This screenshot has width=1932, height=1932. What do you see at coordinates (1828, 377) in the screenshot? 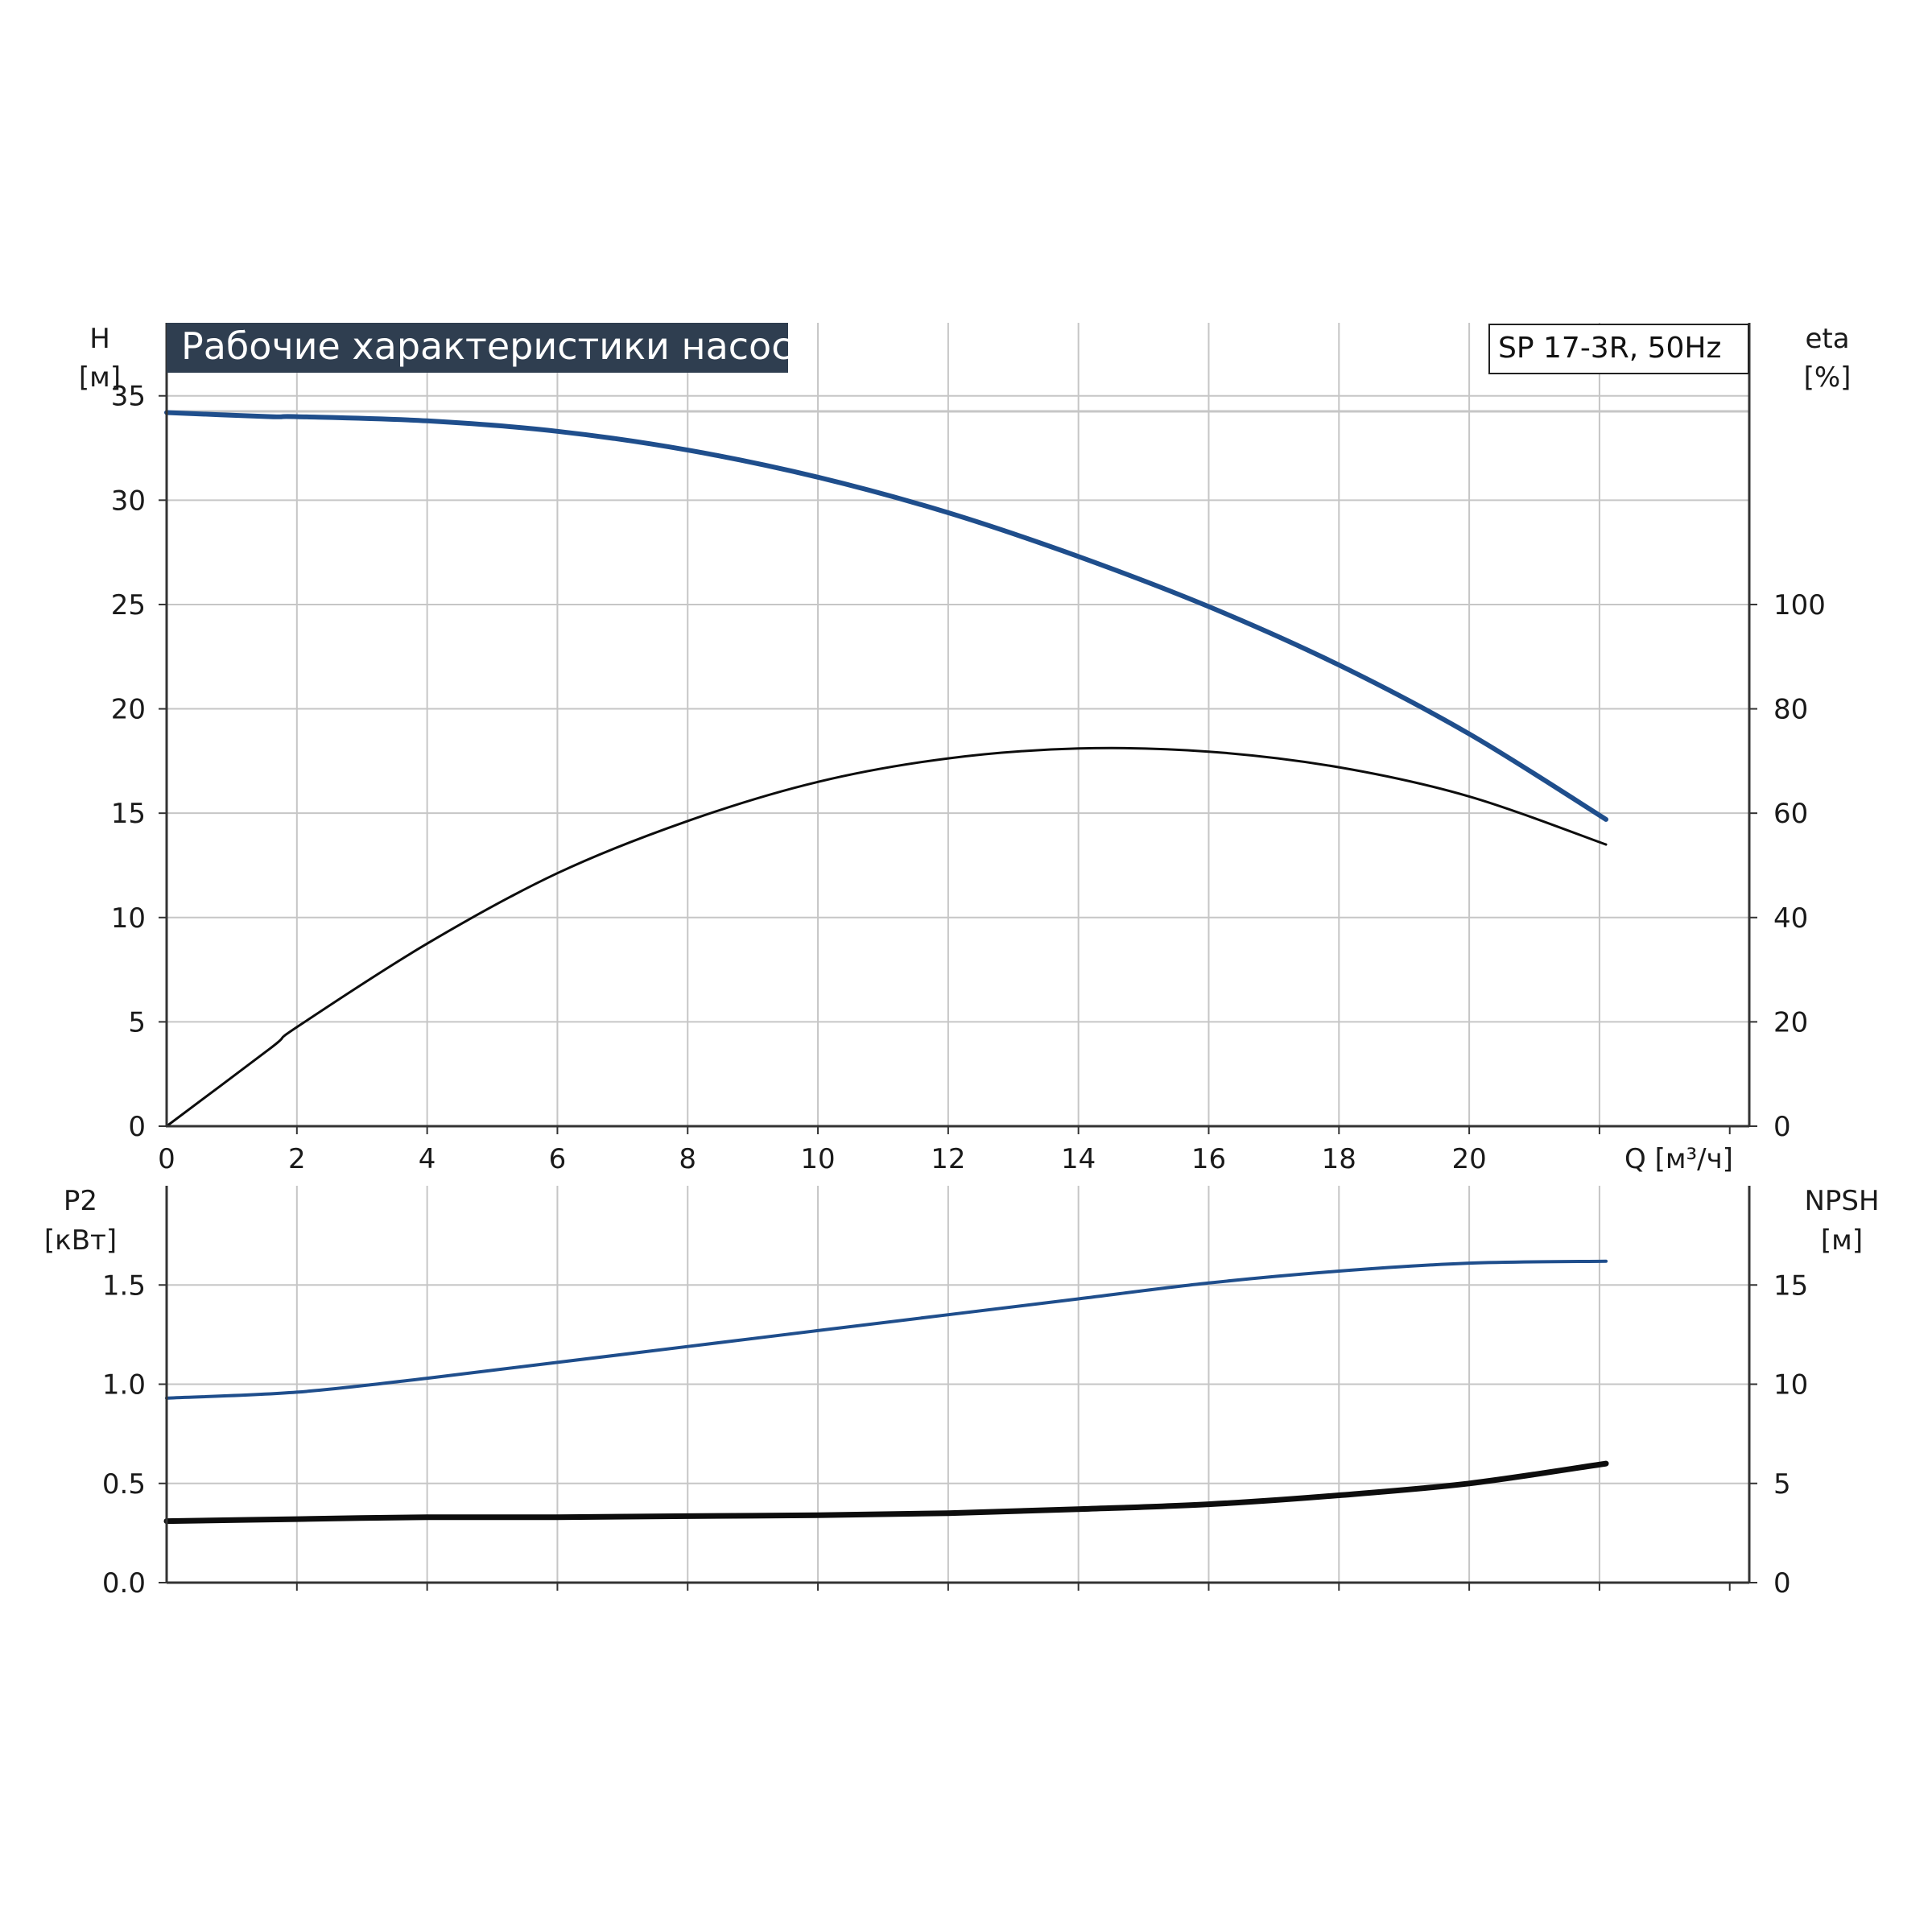
I see `efficiency-axis-unit: [%]` at bounding box center [1828, 377].